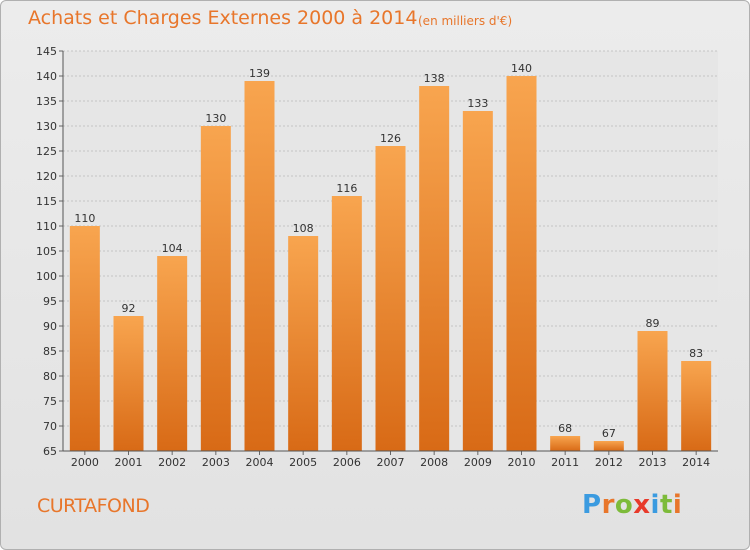  I want to click on bar-value-label: 68, so click(565, 428).